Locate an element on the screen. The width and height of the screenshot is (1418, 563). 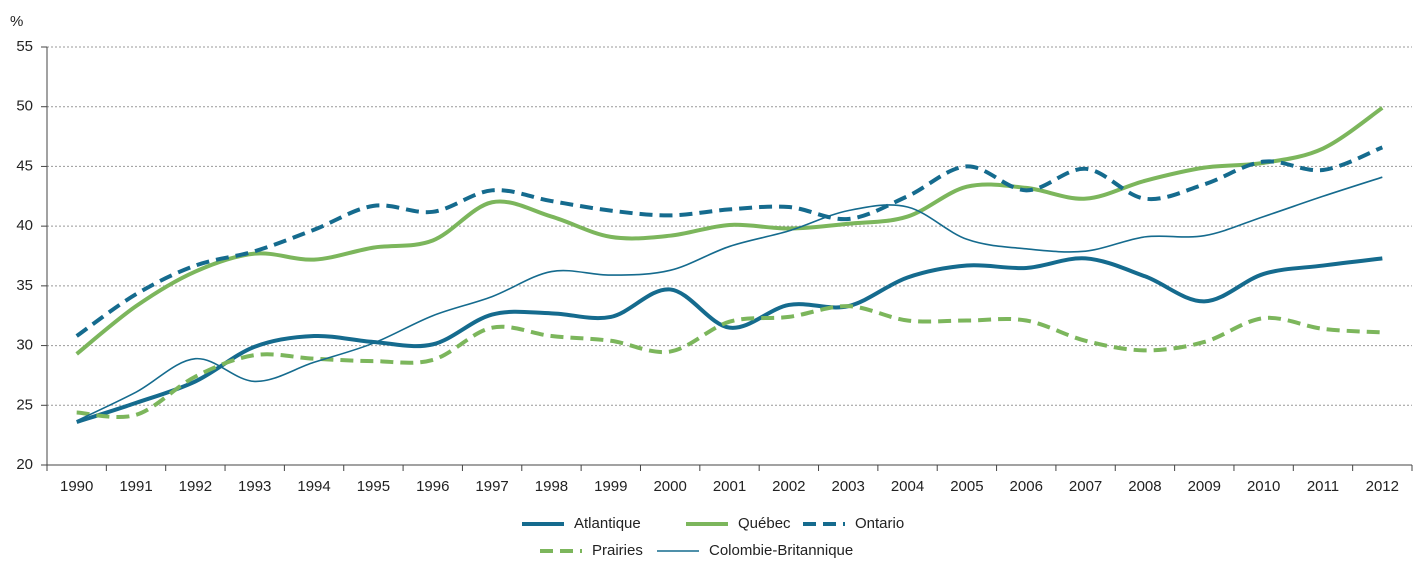
x-tick-label: 2010 is located at coordinates (1263, 486).